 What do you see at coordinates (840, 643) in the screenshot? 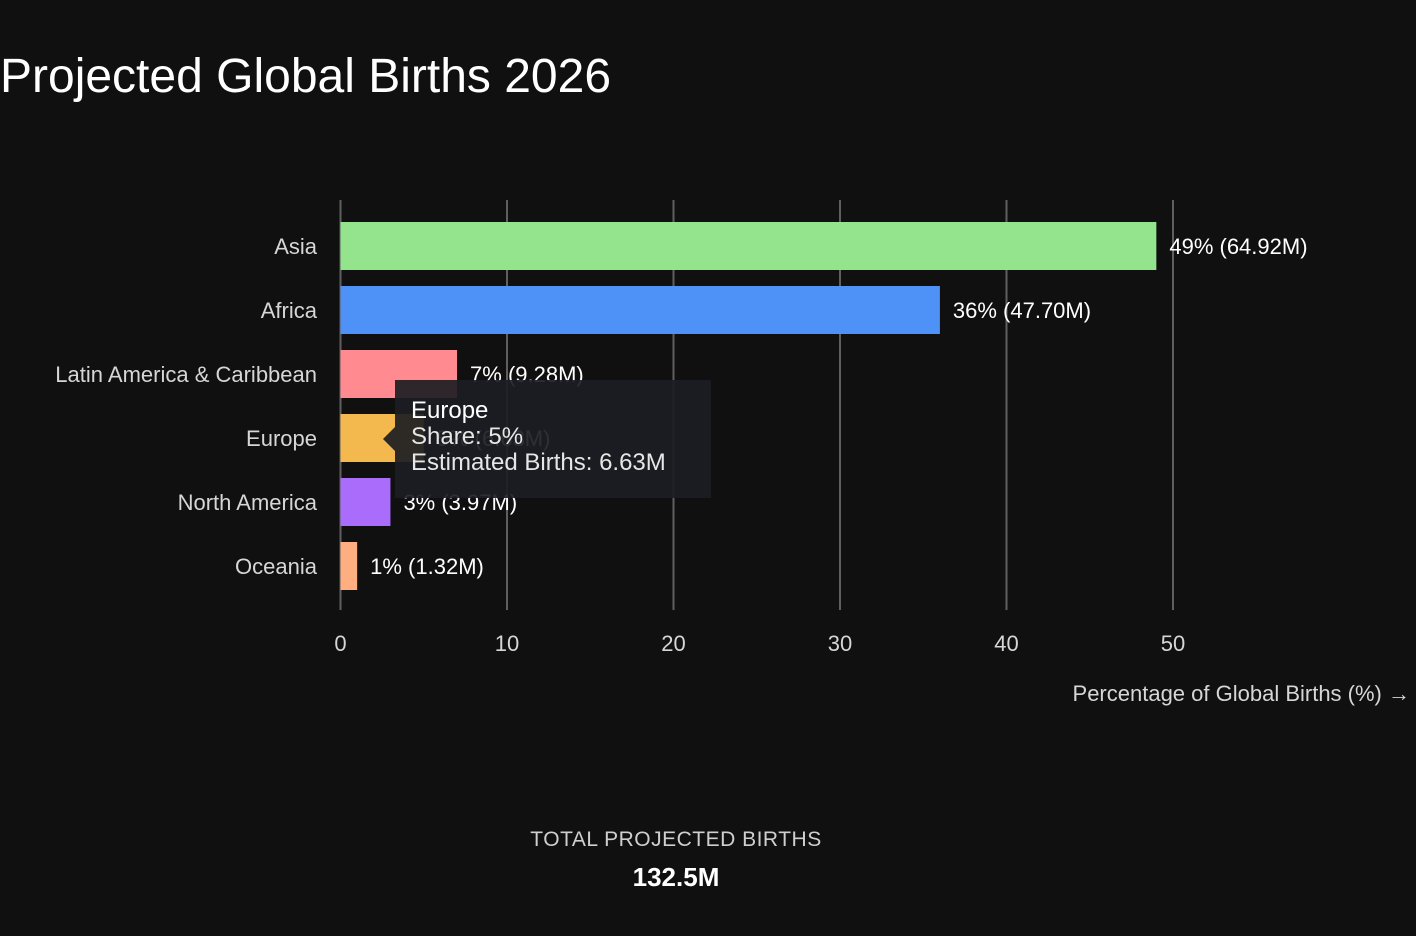
I see `x-tick-label: 30` at bounding box center [840, 643].